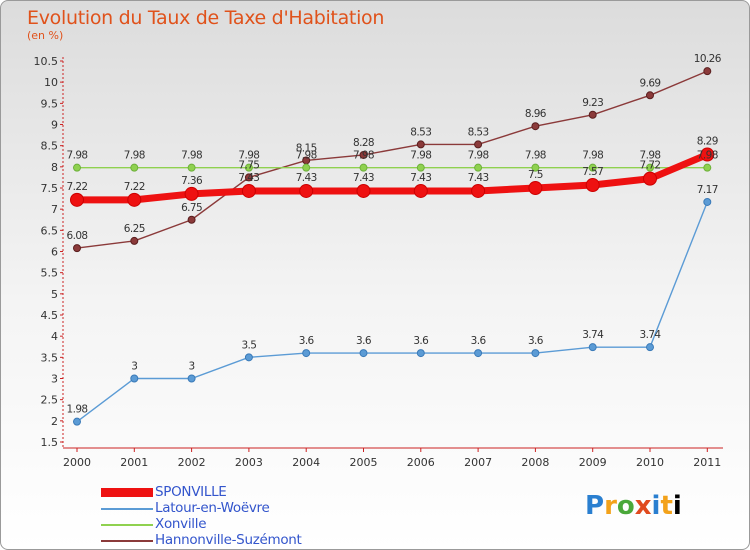 The image size is (750, 550). Describe the element at coordinates (363, 143) in the screenshot. I see `data-label: 8.28` at that location.